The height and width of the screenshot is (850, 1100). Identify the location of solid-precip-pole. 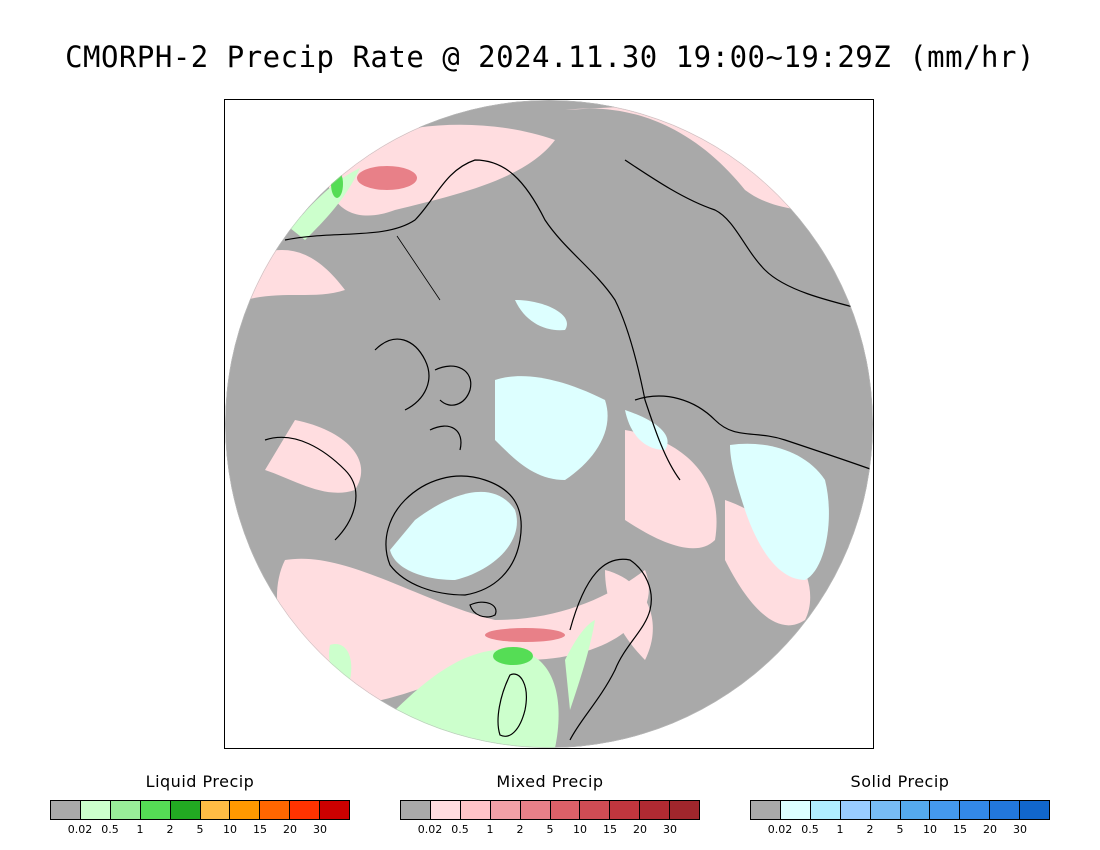
(551, 428).